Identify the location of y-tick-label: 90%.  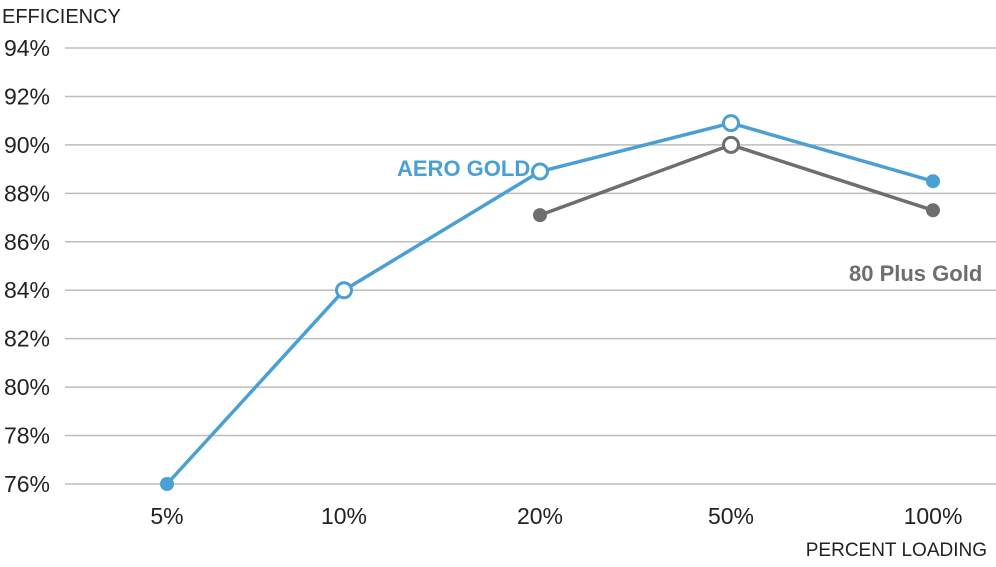
(27, 145).